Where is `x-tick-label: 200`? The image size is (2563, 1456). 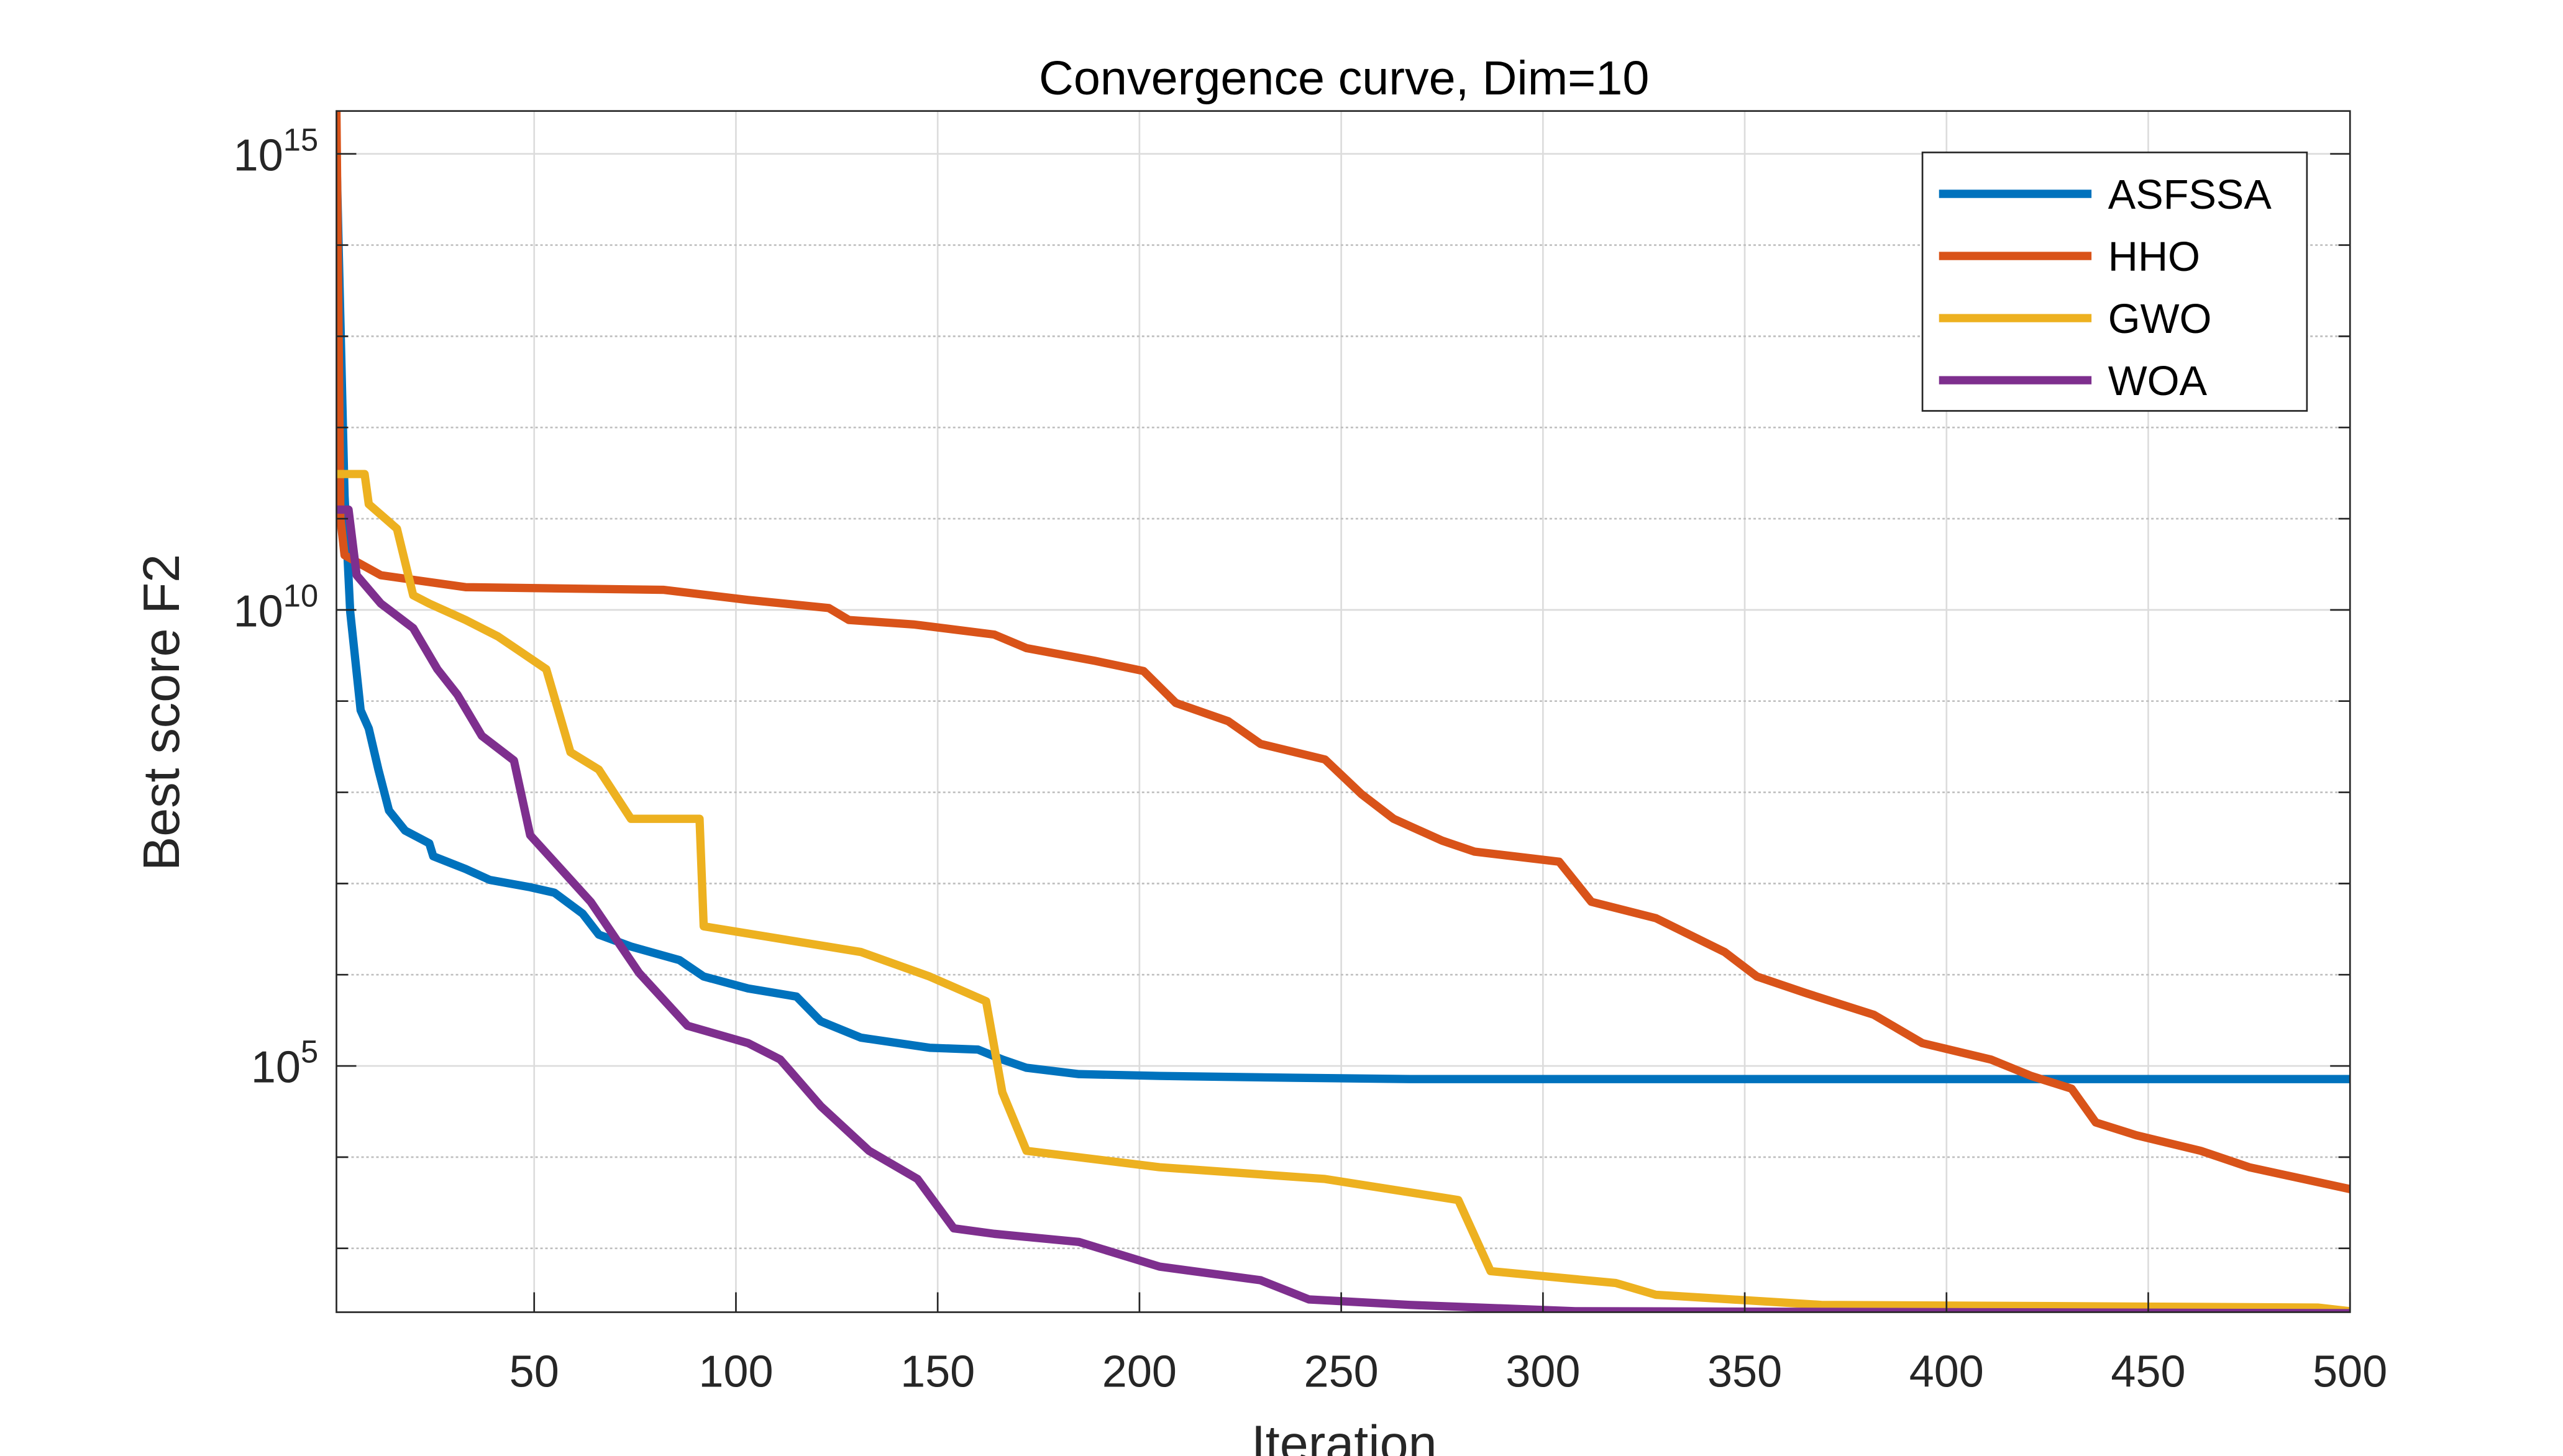 x-tick-label: 200 is located at coordinates (1139, 1372).